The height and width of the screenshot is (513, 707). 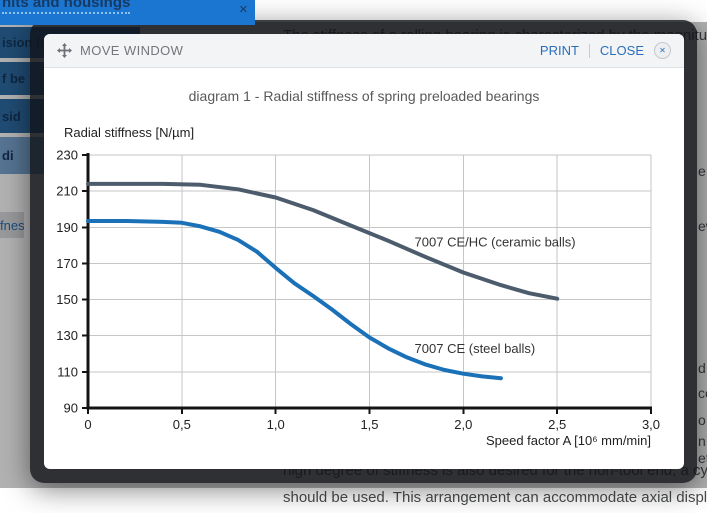 I want to click on svg-text: 2,0, so click(x=463, y=424).